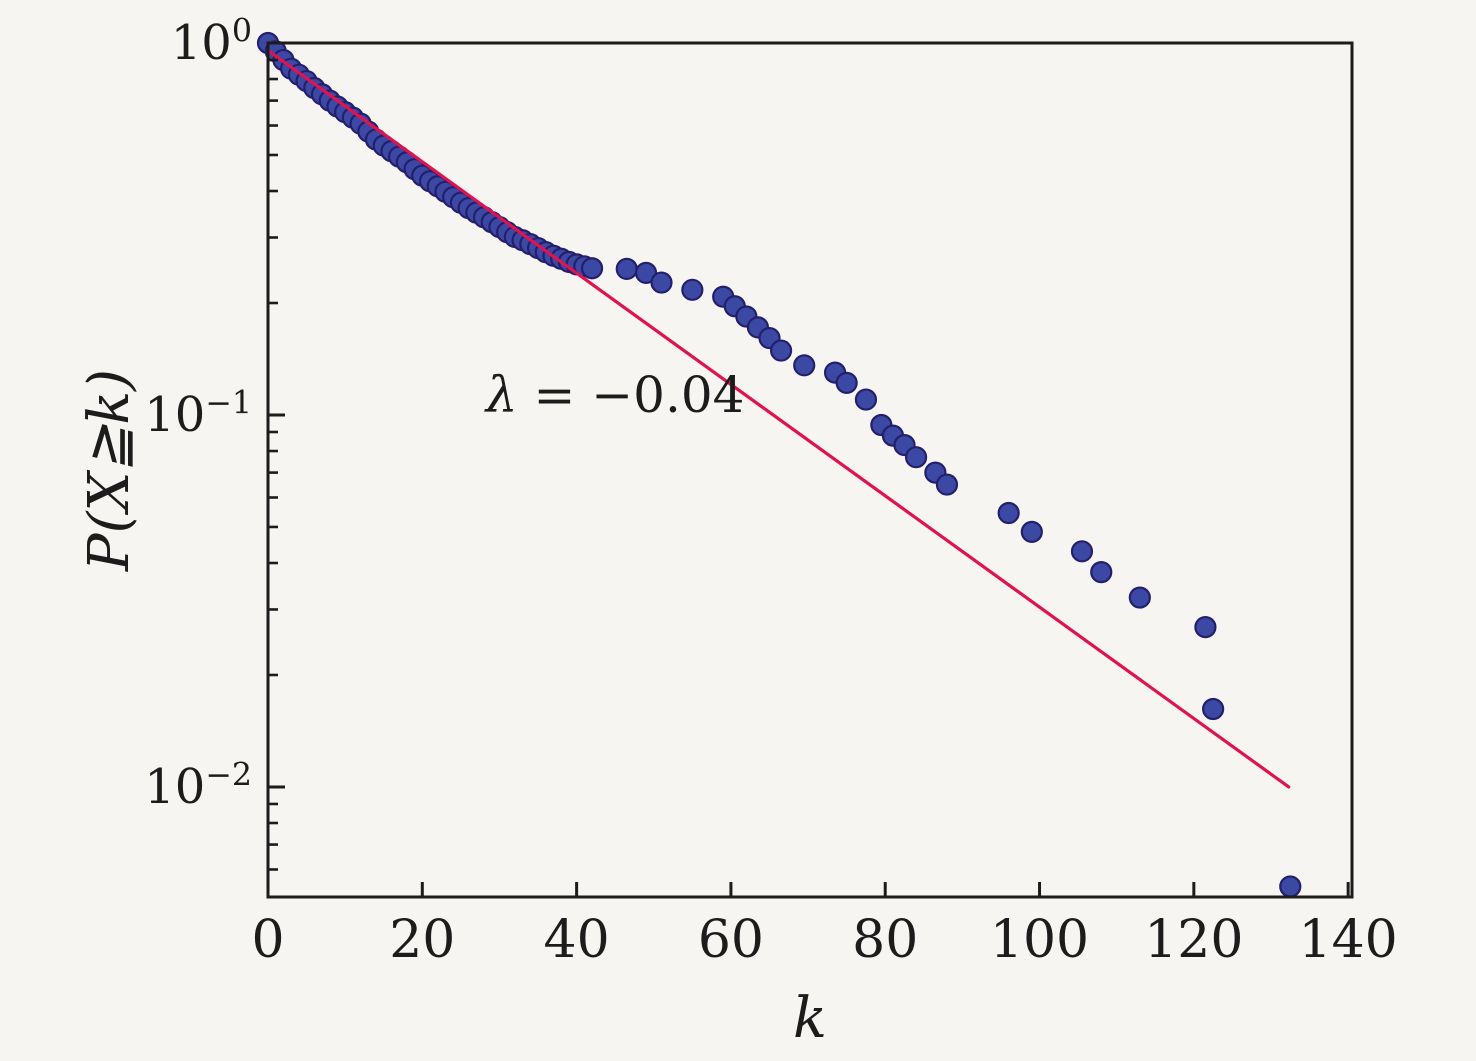 Image resolution: width=1476 pixels, height=1061 pixels. Describe the element at coordinates (198, 786) in the screenshot. I see `y-tick-label: 10⁻²` at that location.